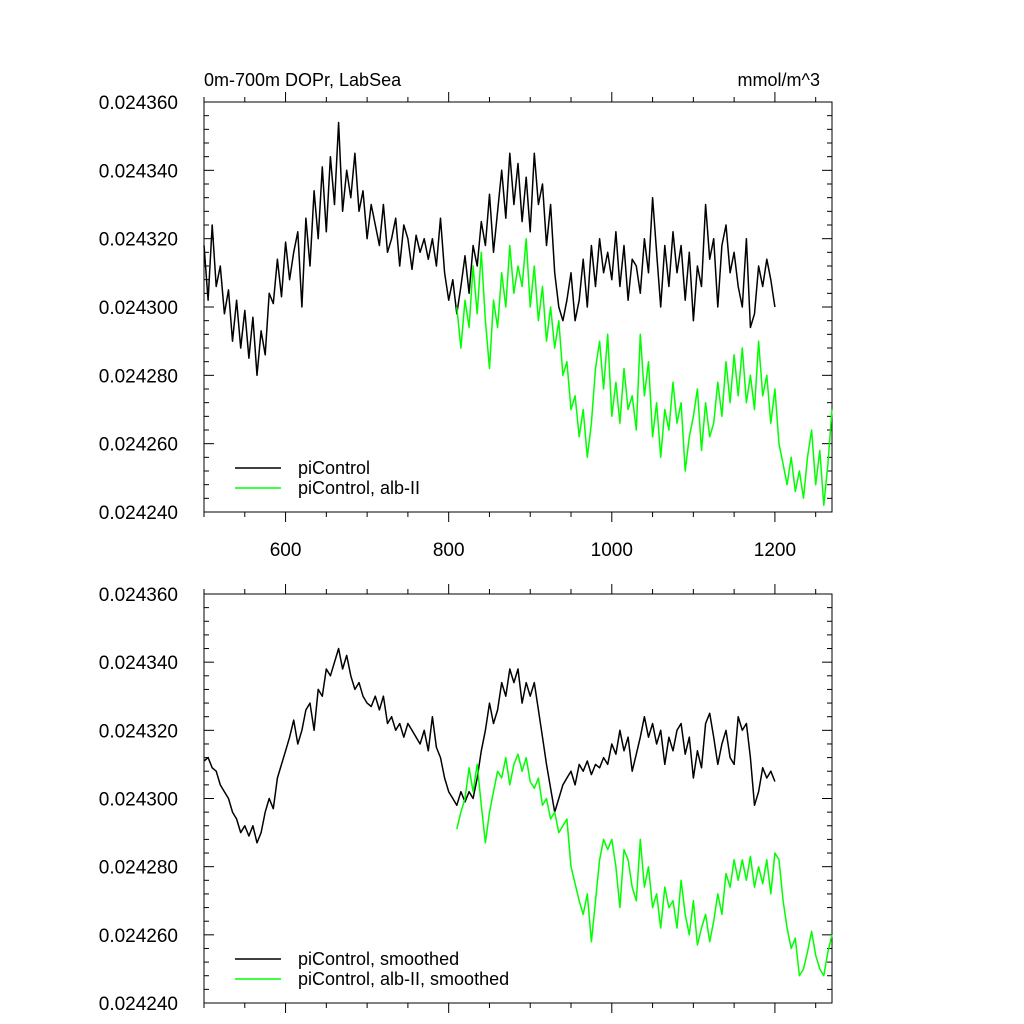 This screenshot has height=1024, width=1024. What do you see at coordinates (334, 468) in the screenshot?
I see `legend-label: piControl` at bounding box center [334, 468].